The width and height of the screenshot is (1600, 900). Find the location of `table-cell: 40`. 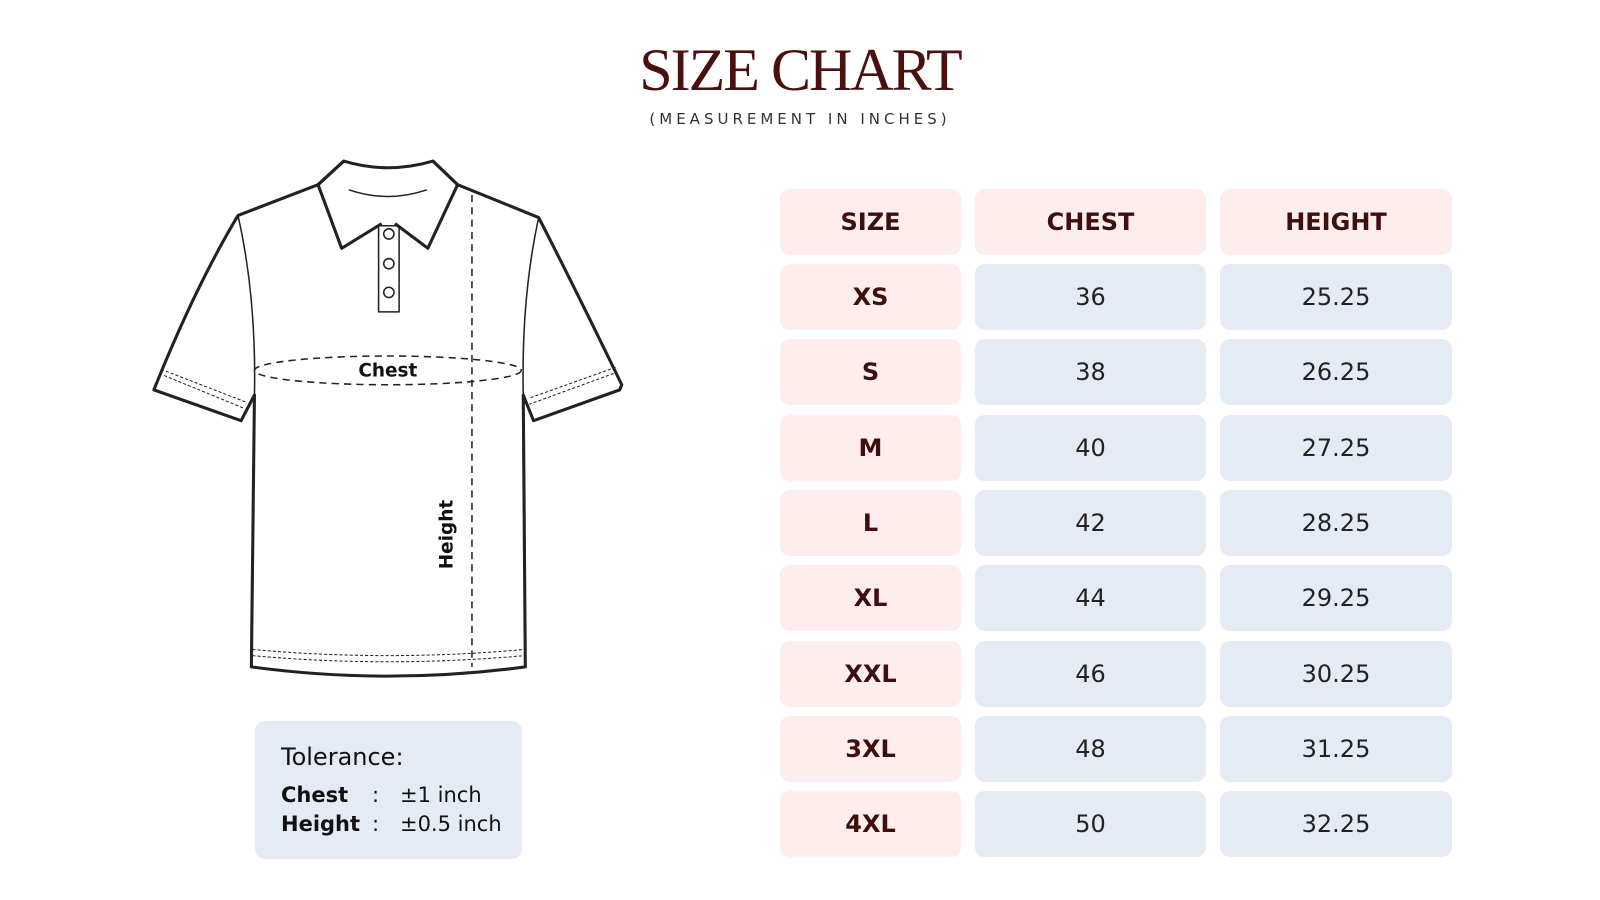

table-cell: 40 is located at coordinates (1090, 447).